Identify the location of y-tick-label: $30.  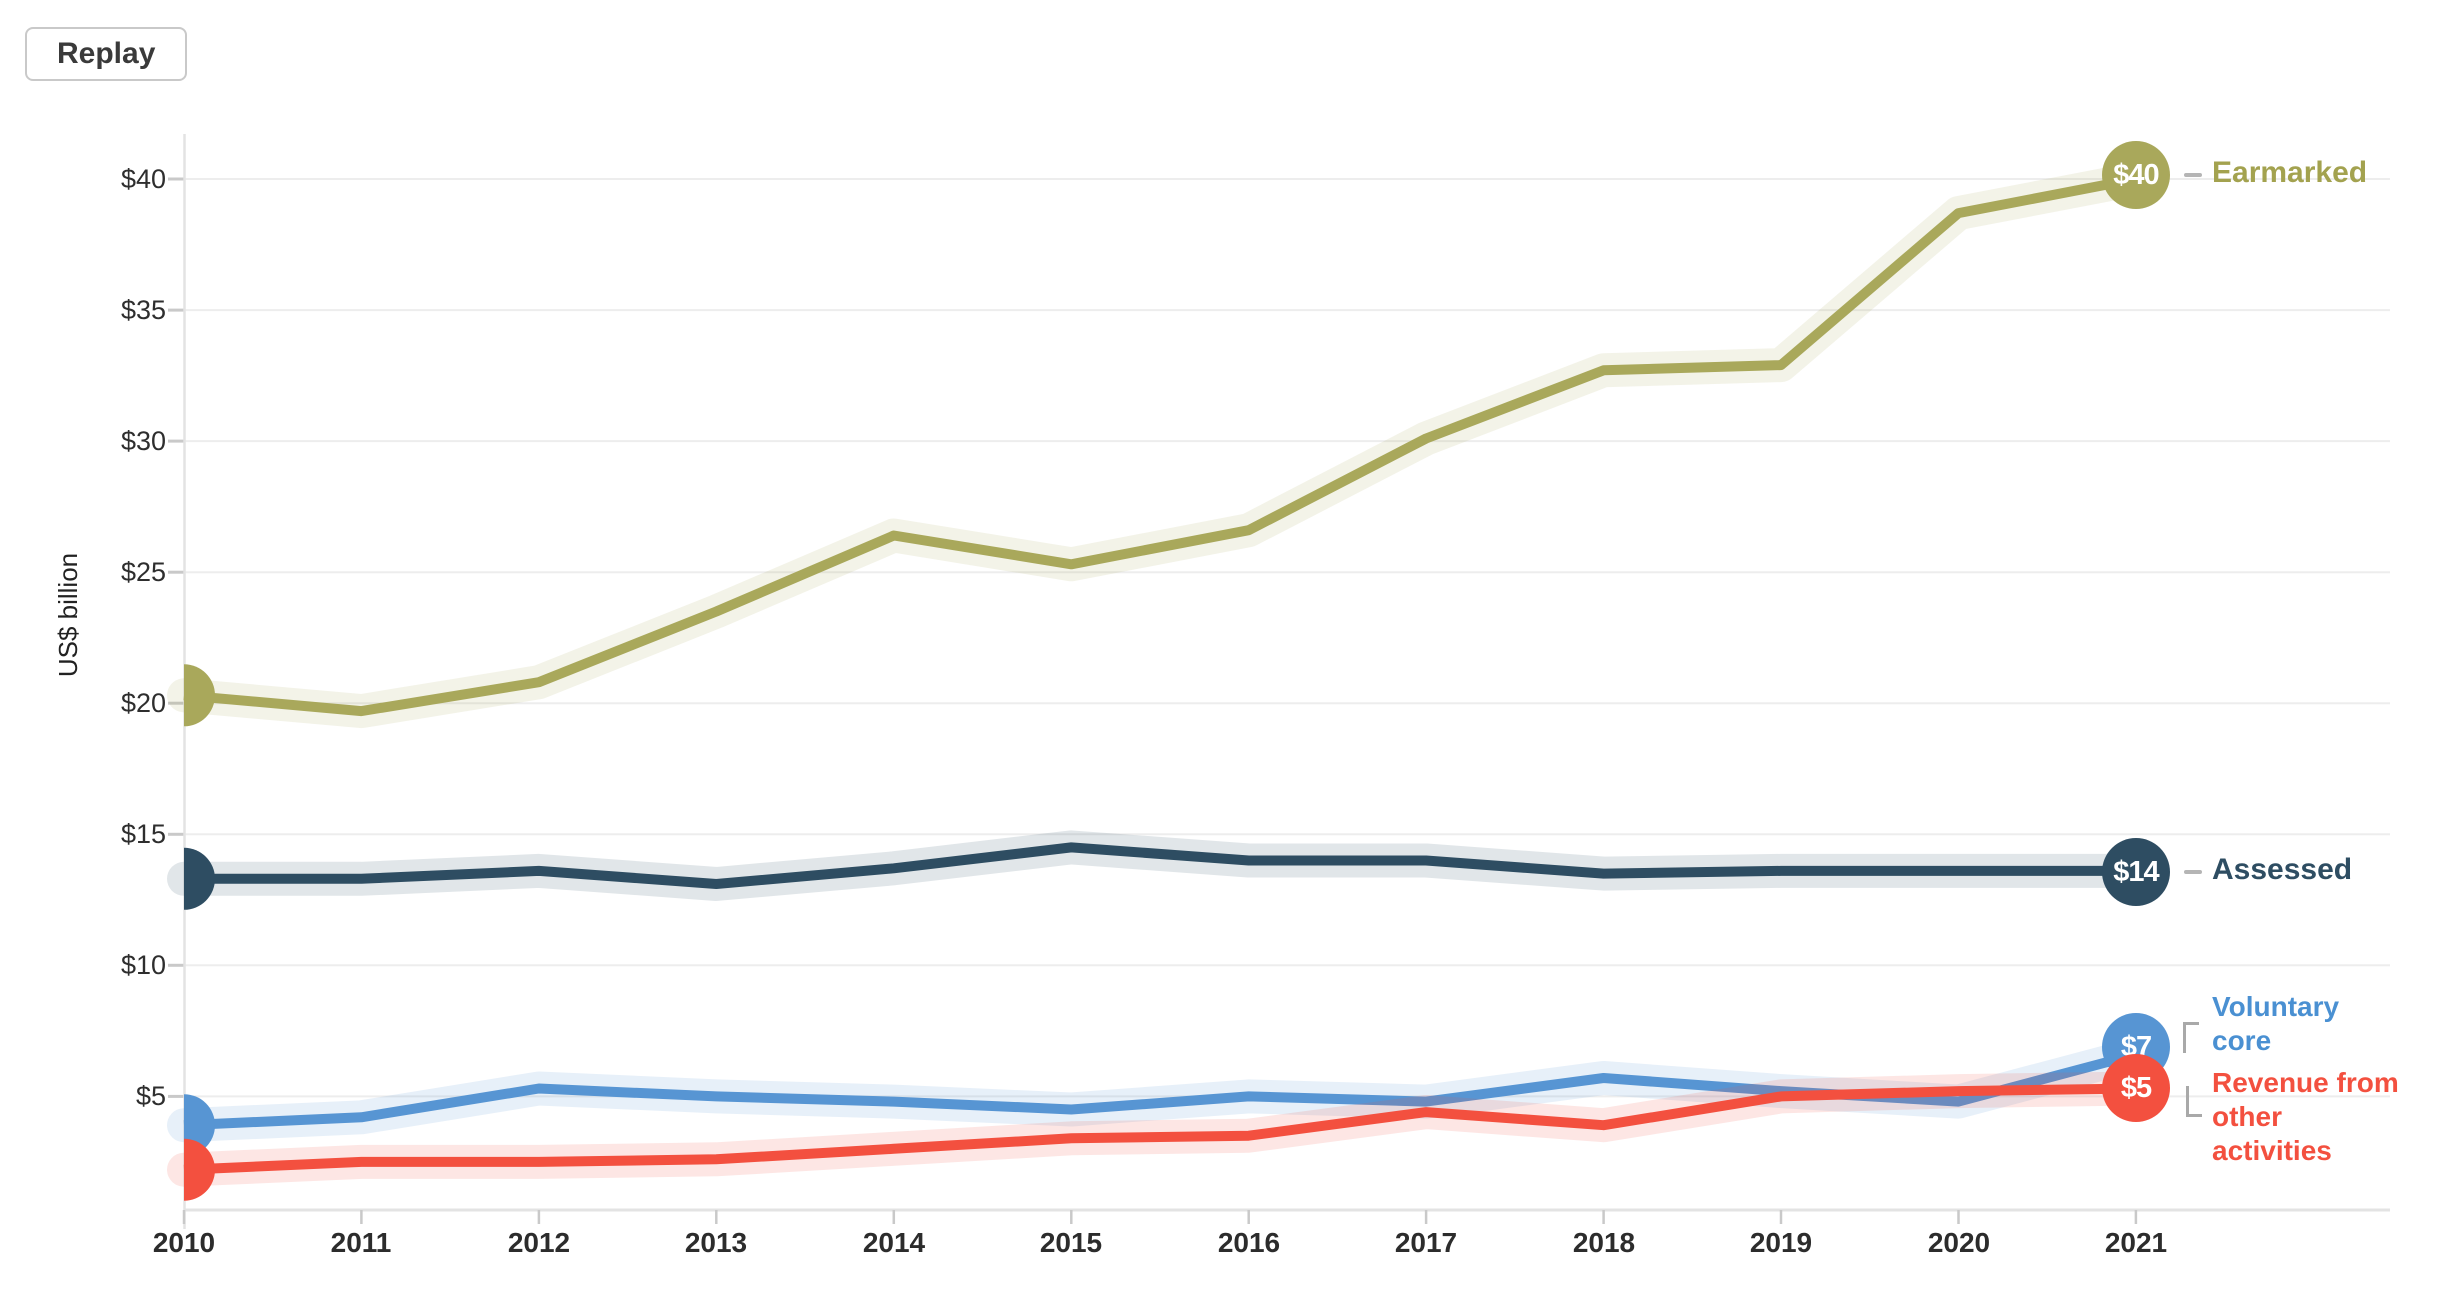
(143, 441).